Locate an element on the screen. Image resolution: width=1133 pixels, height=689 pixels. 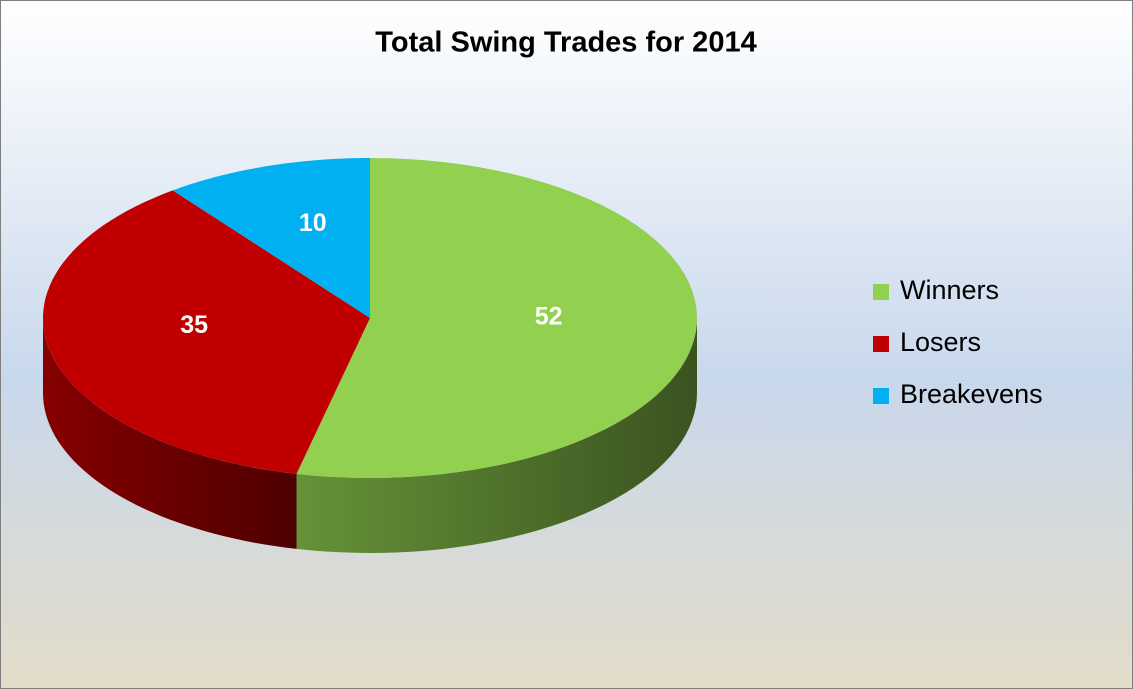
data-label: 52 is located at coordinates (549, 317).